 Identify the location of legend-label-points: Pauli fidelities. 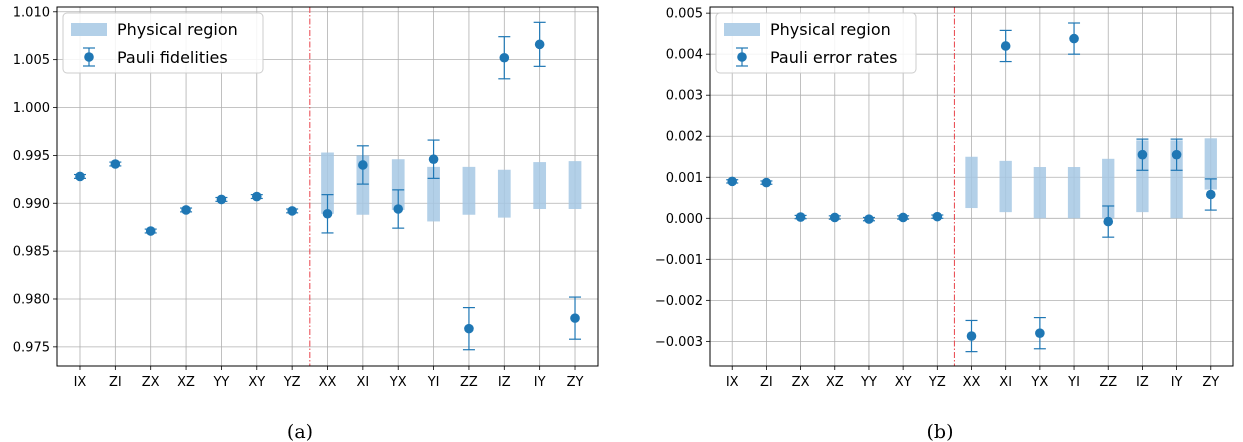
(172, 57).